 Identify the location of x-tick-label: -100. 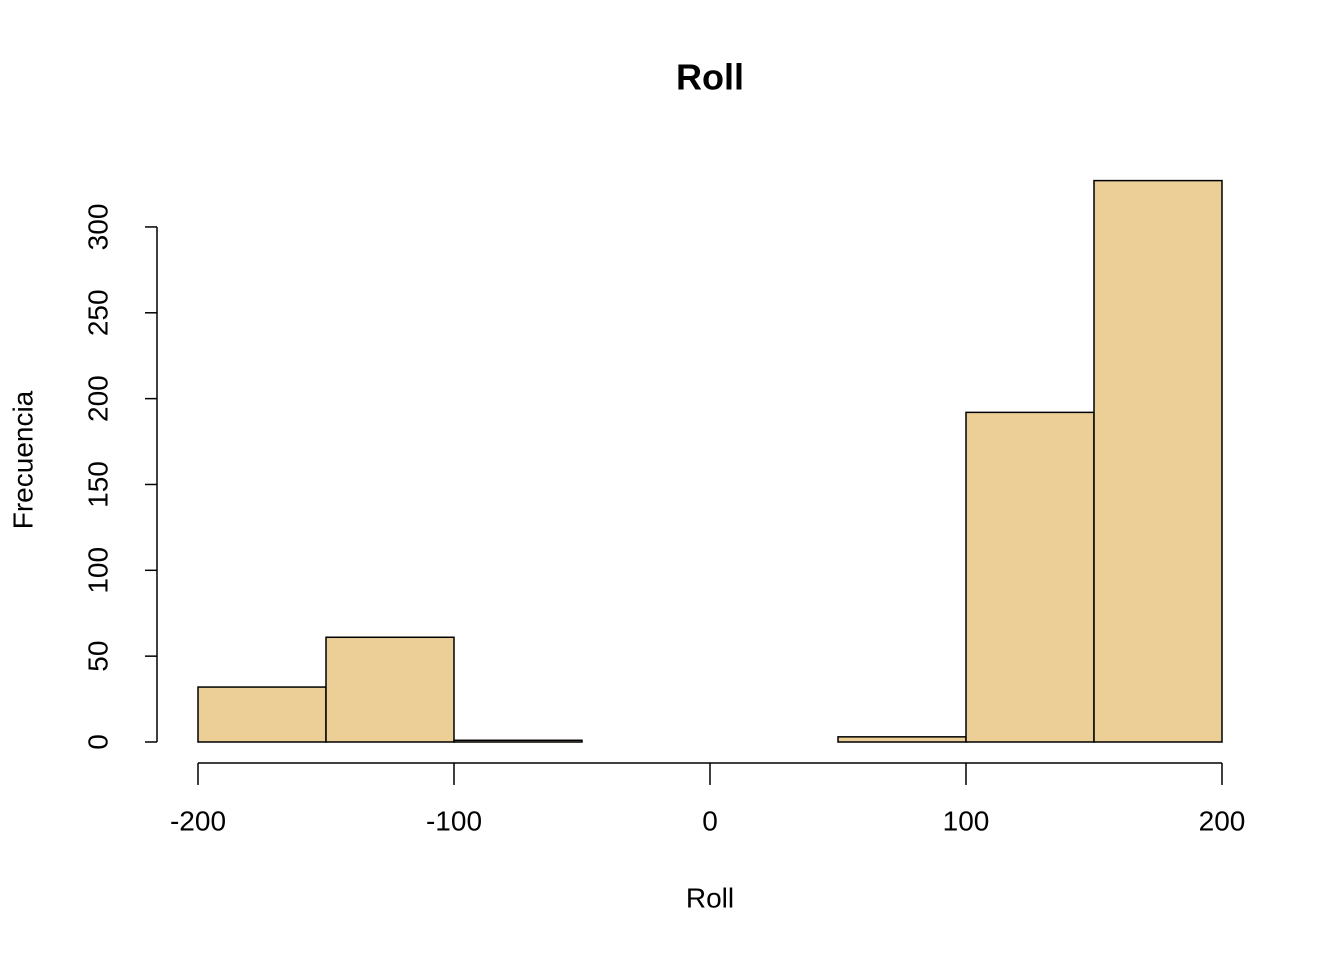
(454, 820).